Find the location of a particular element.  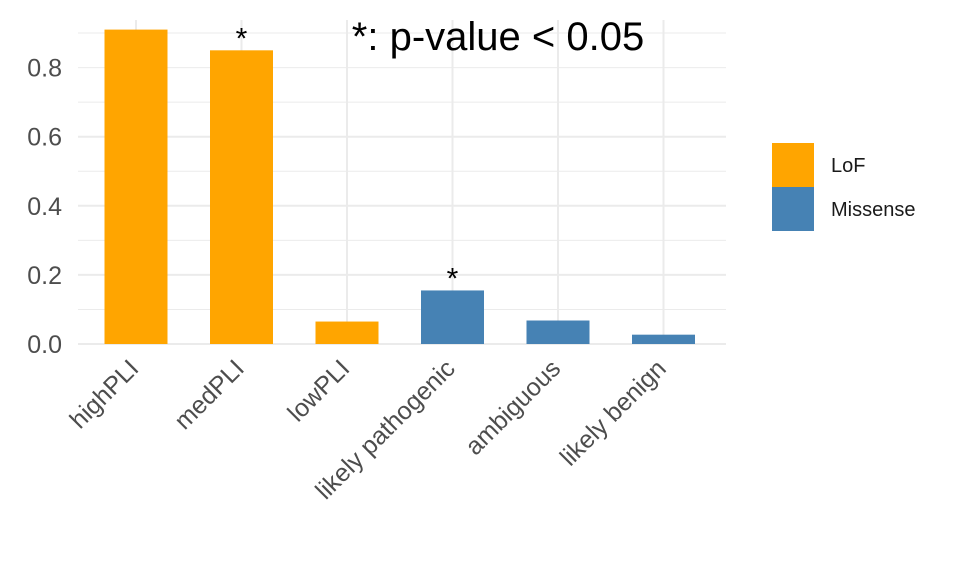

x-tick-label: ambiguous is located at coordinates (513, 407).